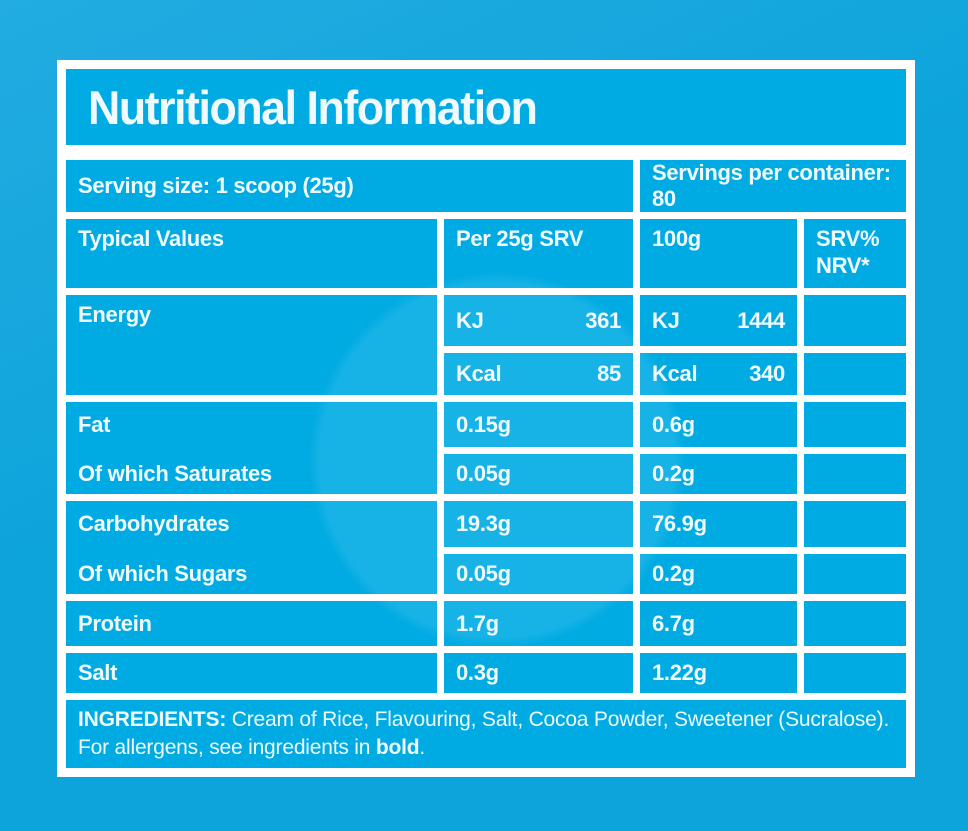 Image resolution: width=968 pixels, height=831 pixels. Describe the element at coordinates (718, 673) in the screenshot. I see `salt-100g-cell: 1.22g` at that location.